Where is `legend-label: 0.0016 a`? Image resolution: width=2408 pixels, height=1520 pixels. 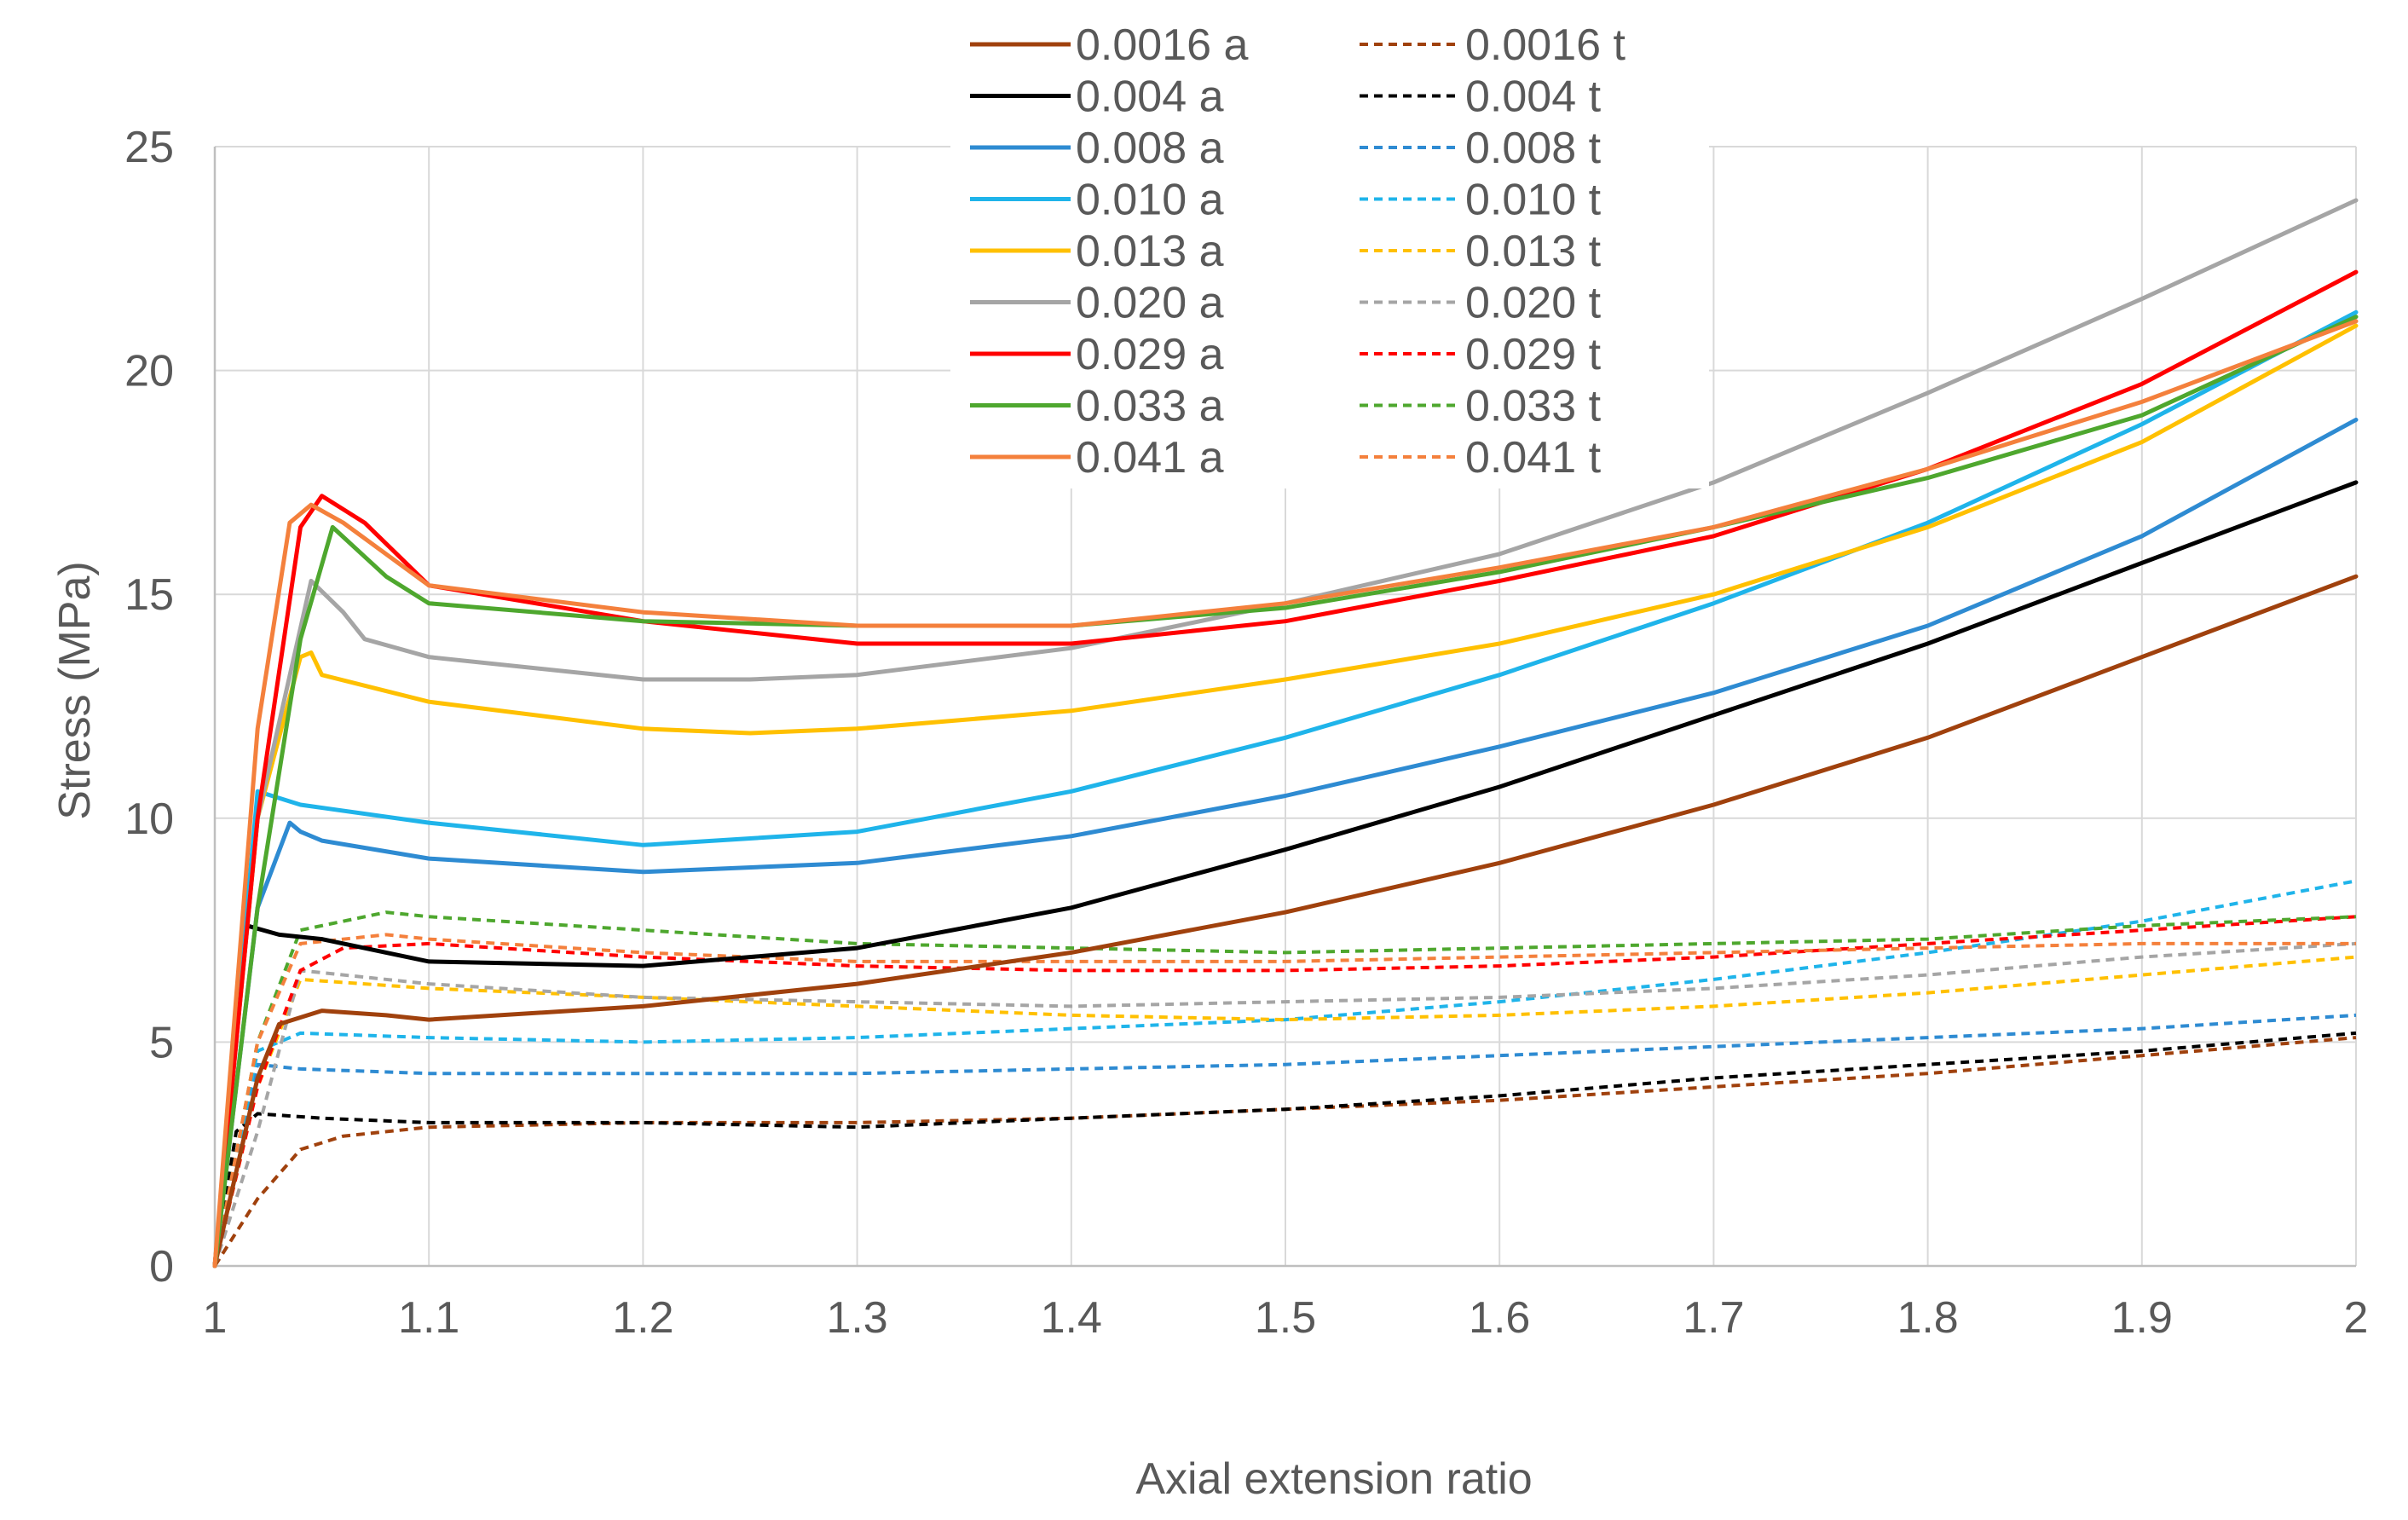 legend-label: 0.0016 a is located at coordinates (1162, 45).